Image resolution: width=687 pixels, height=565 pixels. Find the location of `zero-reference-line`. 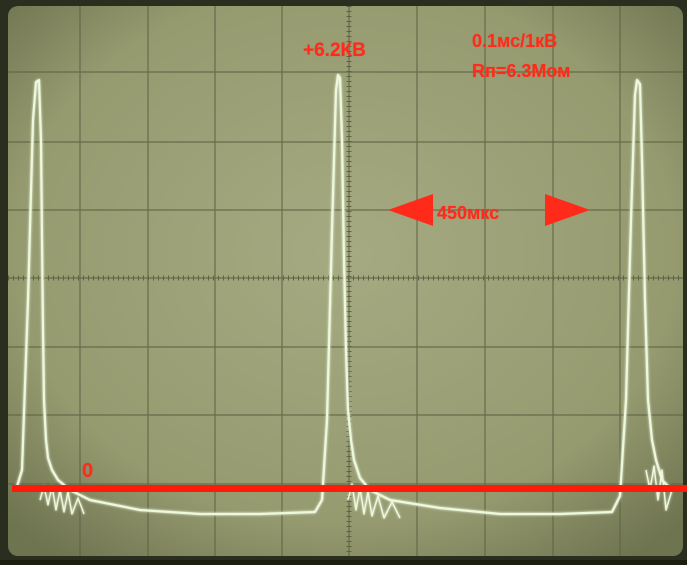

zero-reference-line is located at coordinates (349, 488).